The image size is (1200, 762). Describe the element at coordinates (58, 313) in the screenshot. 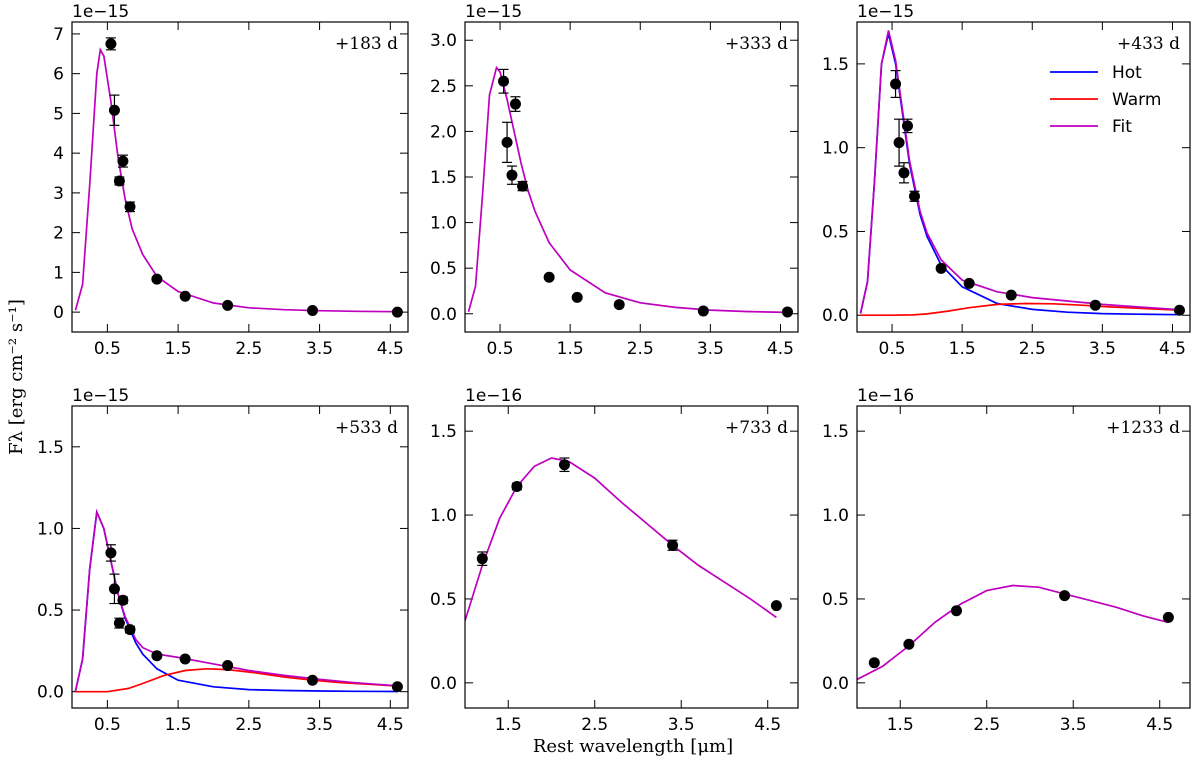

I see `y-tick-label: 0` at that location.